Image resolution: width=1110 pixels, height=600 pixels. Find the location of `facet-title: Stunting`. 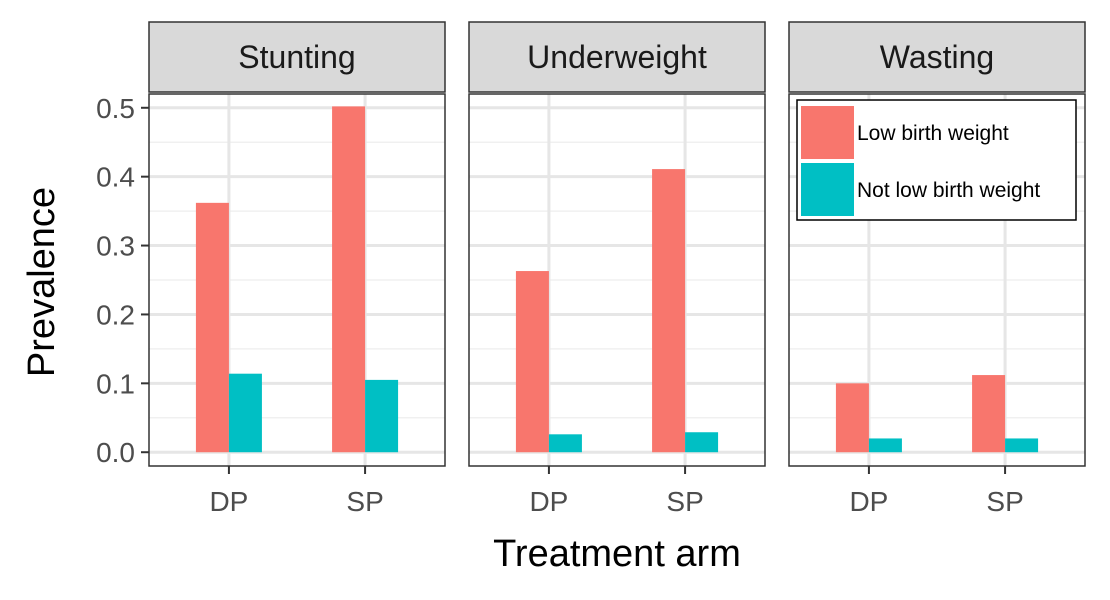

facet-title: Stunting is located at coordinates (296, 57).